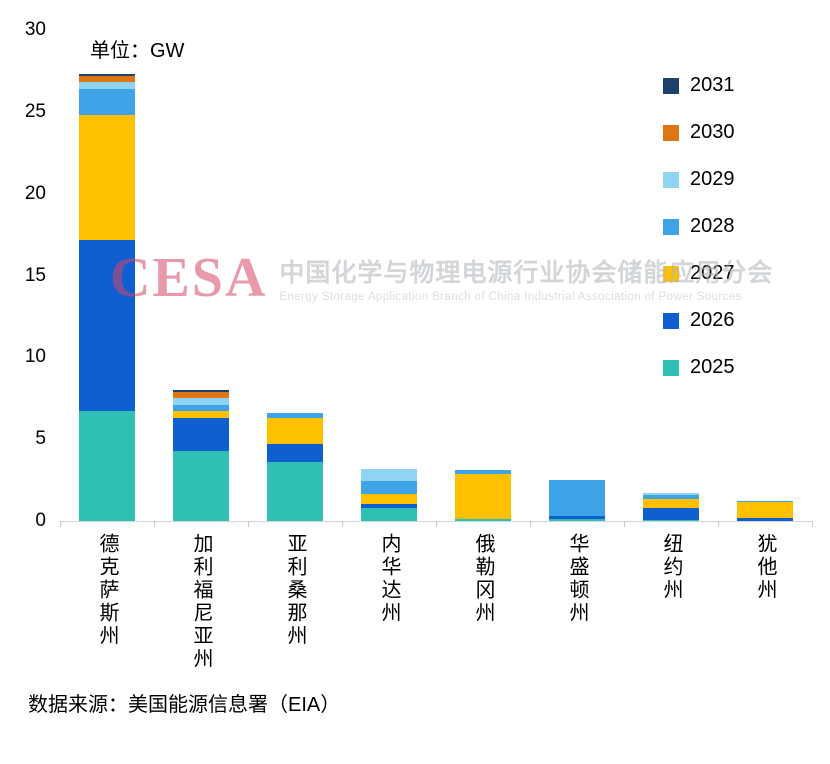 Image resolution: width=830 pixels, height=764 pixels. Describe the element at coordinates (671, 367) in the screenshot. I see `legend-swatch-2025` at that location.